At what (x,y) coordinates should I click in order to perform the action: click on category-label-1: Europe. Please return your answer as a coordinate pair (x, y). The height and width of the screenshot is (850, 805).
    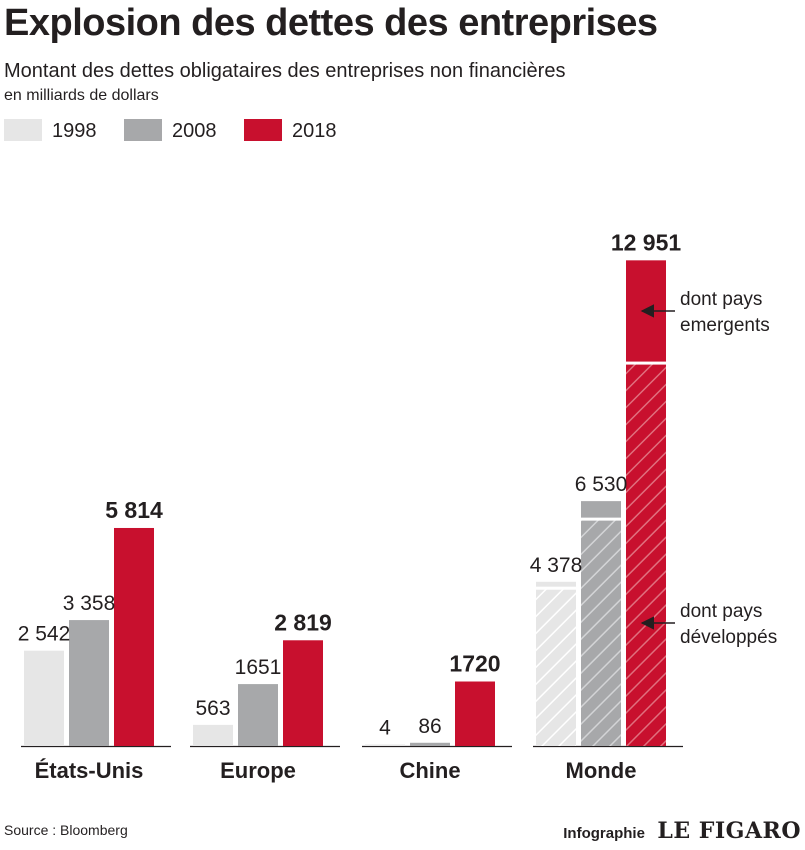
    Looking at the image, I should click on (258, 770).